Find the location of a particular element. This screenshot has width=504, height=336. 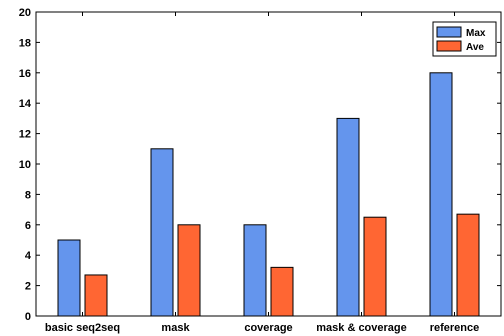

x-category-label: coverage is located at coordinates (268, 328).